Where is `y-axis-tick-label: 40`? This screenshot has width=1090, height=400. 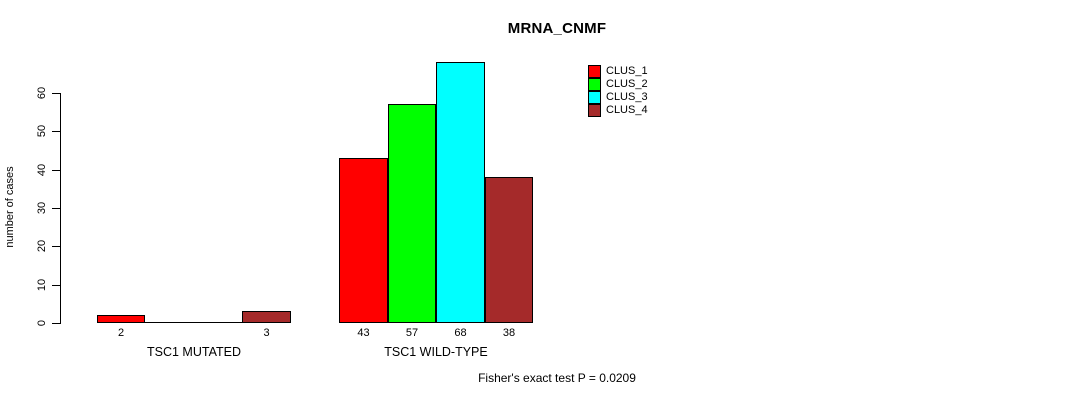
y-axis-tick-label: 40 is located at coordinates (42, 170).